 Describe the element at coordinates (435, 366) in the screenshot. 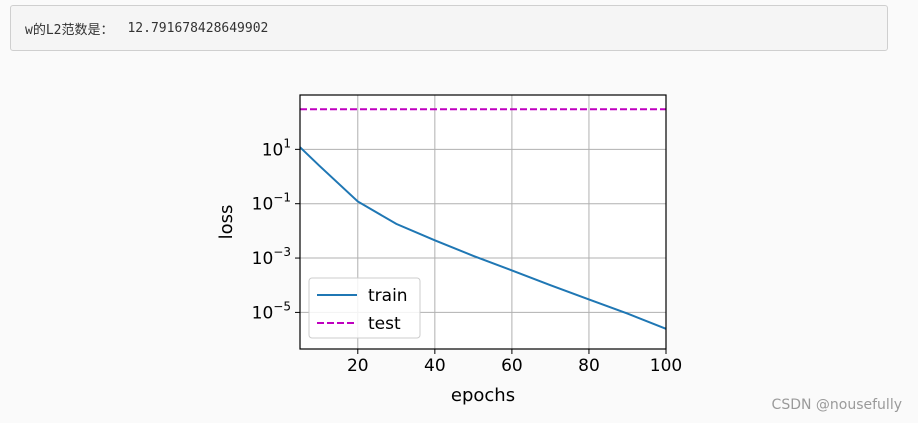

I see `x-tick-label: 40` at that location.